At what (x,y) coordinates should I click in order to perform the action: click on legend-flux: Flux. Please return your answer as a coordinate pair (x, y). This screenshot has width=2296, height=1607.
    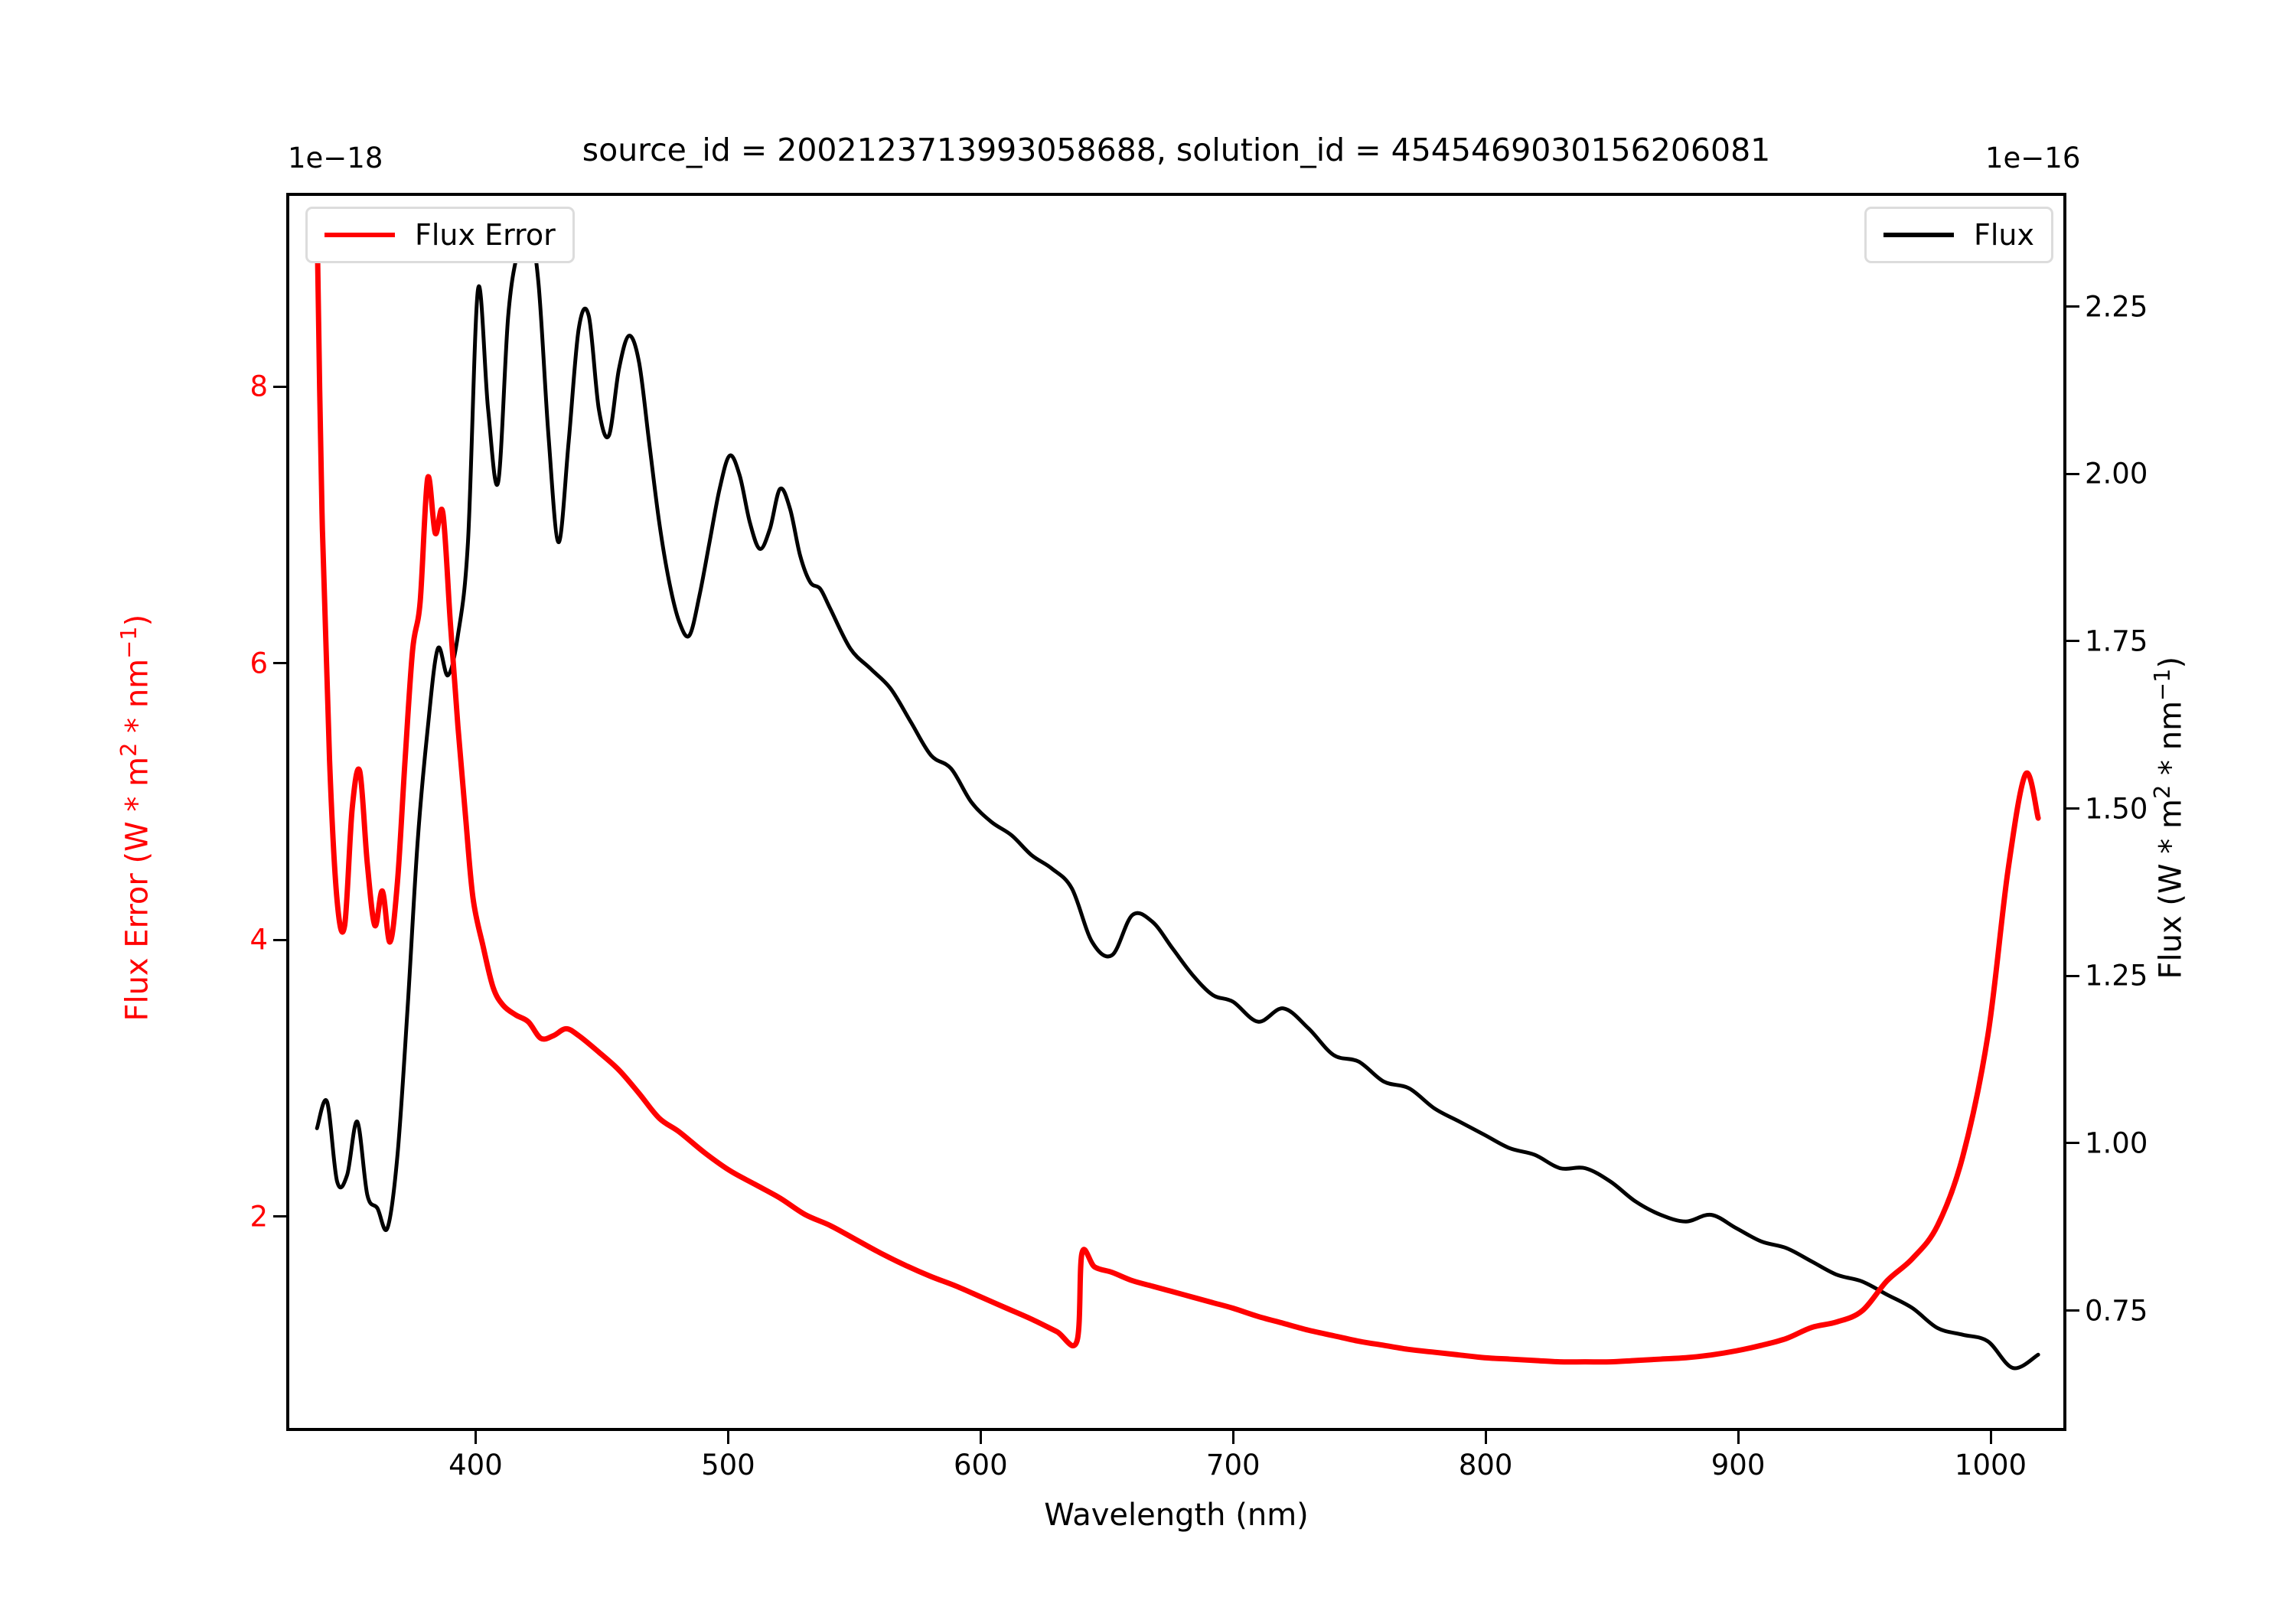
    Looking at the image, I should click on (1958, 235).